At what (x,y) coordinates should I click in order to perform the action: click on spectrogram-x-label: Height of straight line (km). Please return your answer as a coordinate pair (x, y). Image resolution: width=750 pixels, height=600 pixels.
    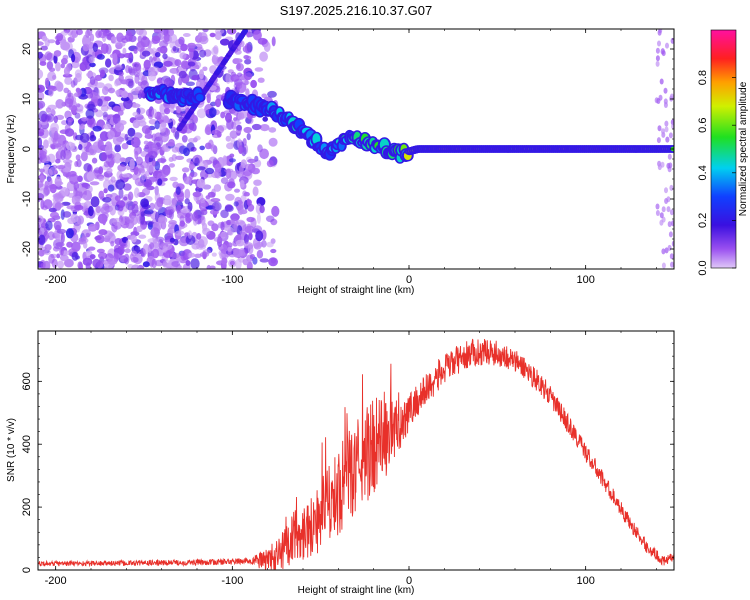
    Looking at the image, I should click on (356, 290).